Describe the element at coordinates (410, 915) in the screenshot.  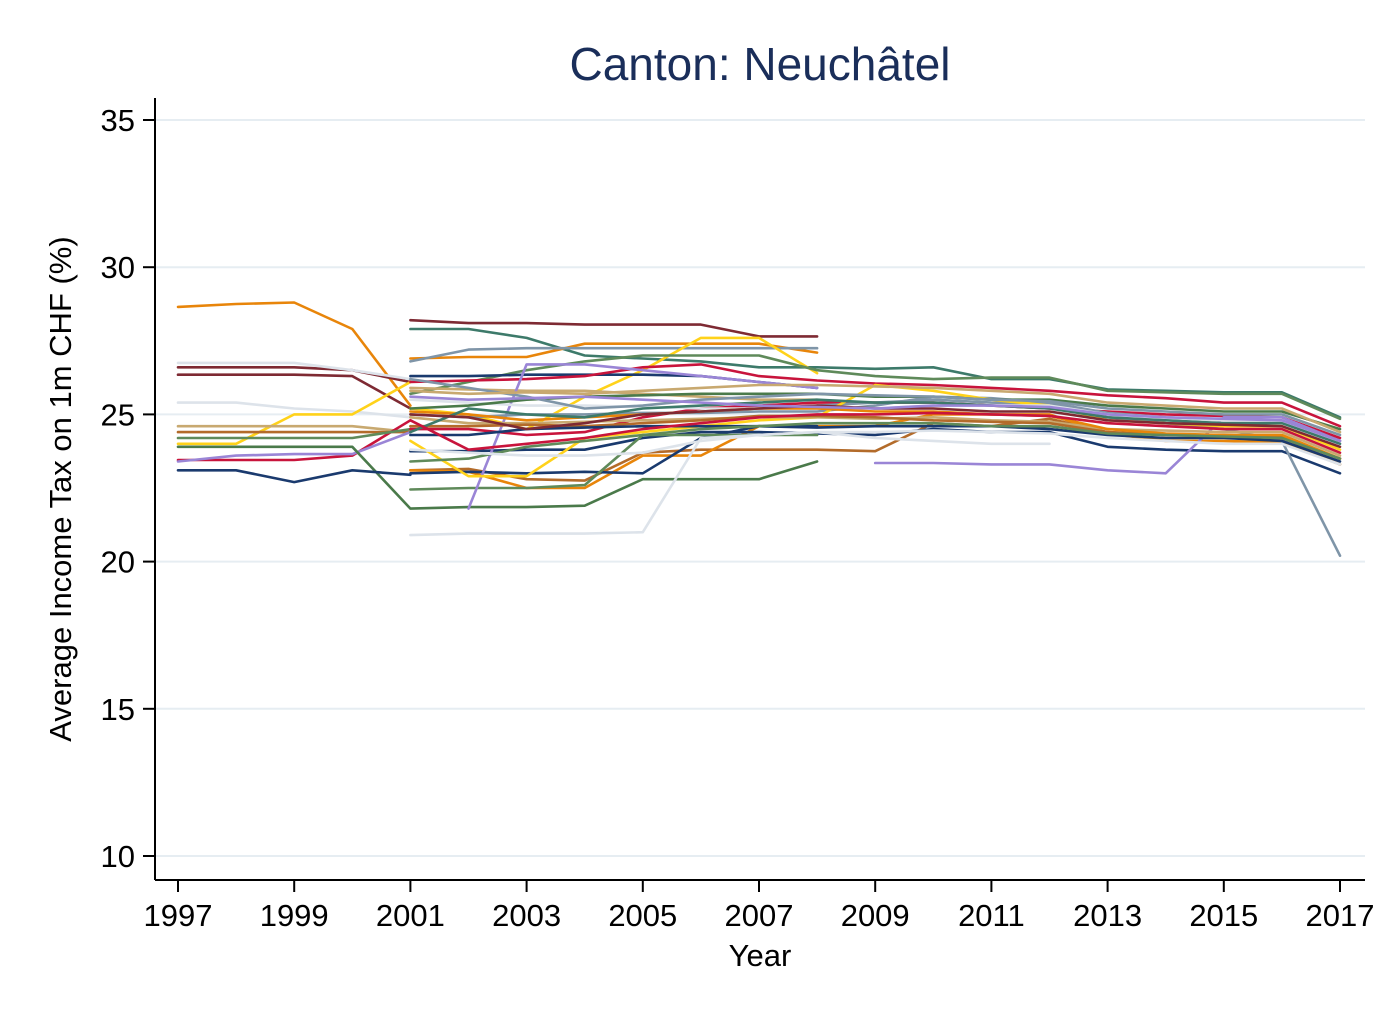
I see `x-tick-label: 2001` at that location.